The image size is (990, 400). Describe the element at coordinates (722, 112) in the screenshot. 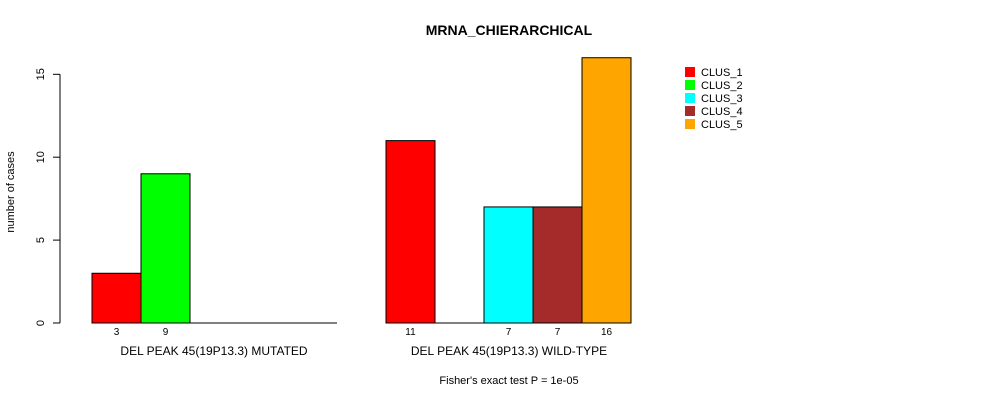

I see `legend-label-clus_4: CLUS_4` at that location.